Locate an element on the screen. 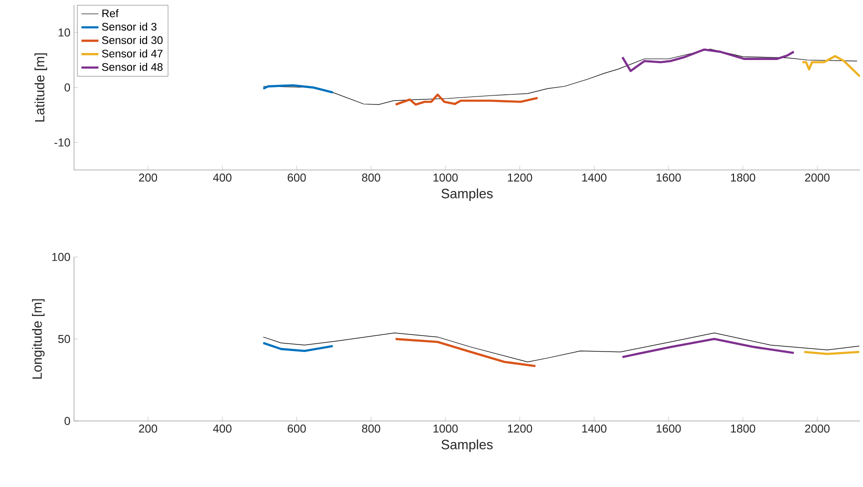 The image size is (863, 487). y-tick-label: 10 is located at coordinates (64, 32).